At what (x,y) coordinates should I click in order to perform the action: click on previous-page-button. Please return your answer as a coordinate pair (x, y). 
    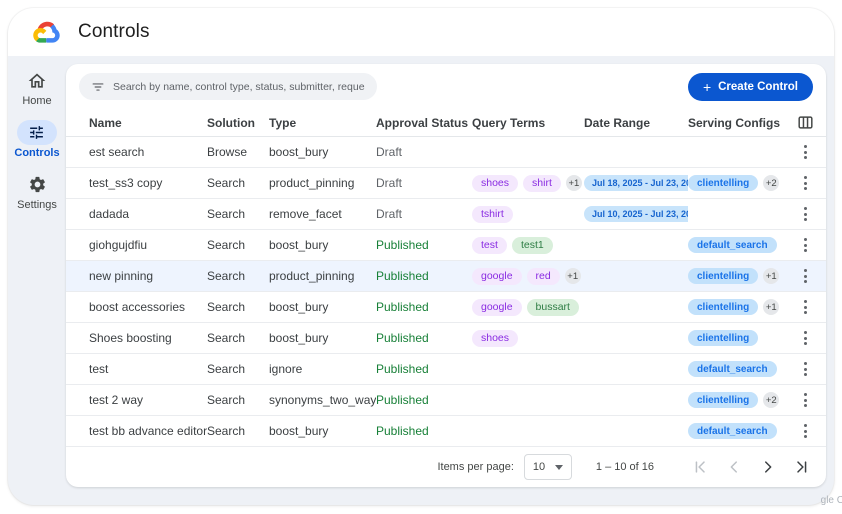
    Looking at the image, I should click on (734, 467).